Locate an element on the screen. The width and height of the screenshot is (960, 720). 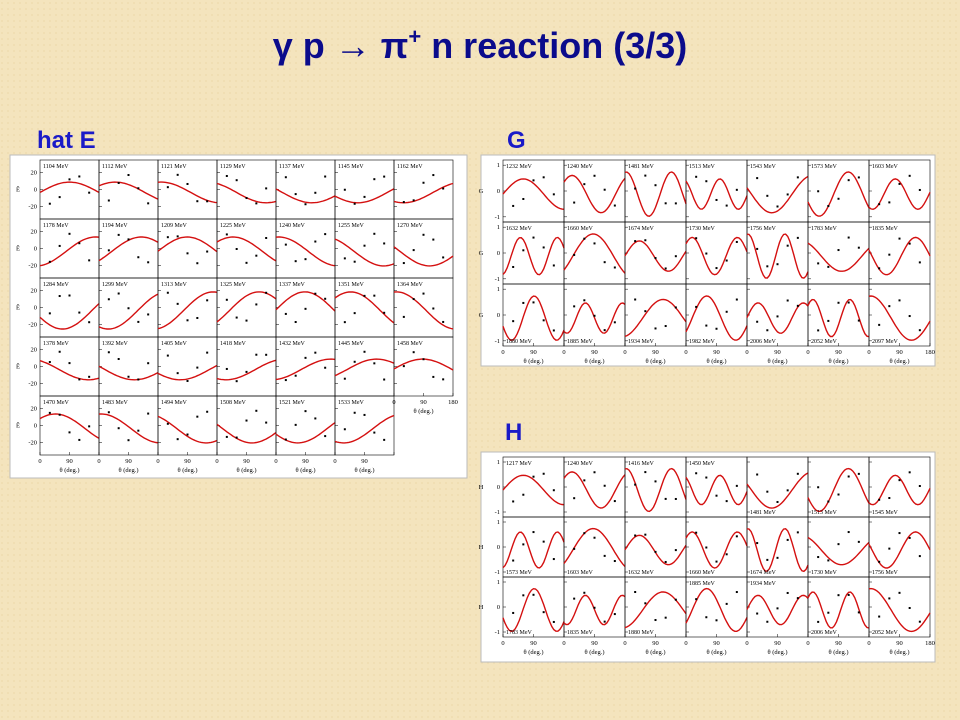
slide-title: γ p → π+ n reaction (3/3) is located at coordinates (480, 45).